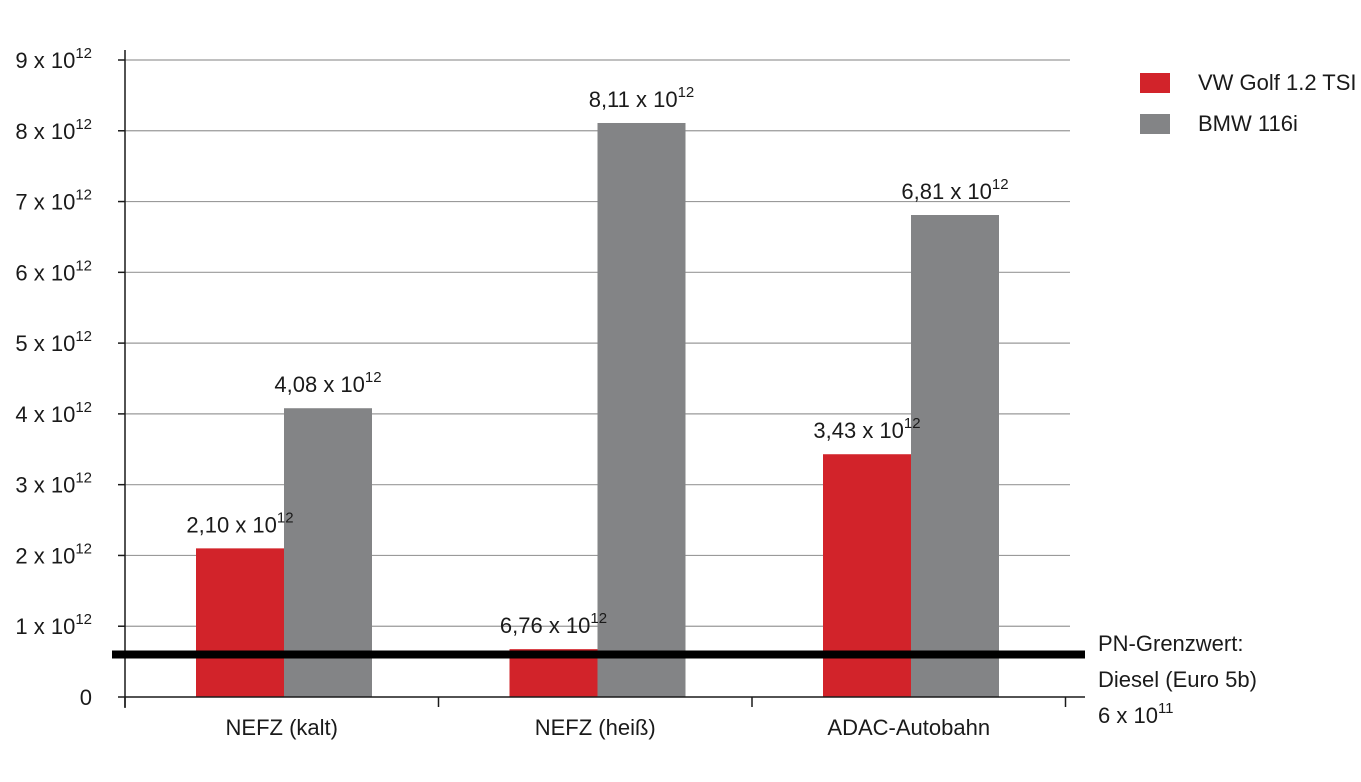 This screenshot has width=1361, height=782. What do you see at coordinates (53, 554) in the screenshot?
I see `y-tick-label: 2 x 10¹²` at bounding box center [53, 554].